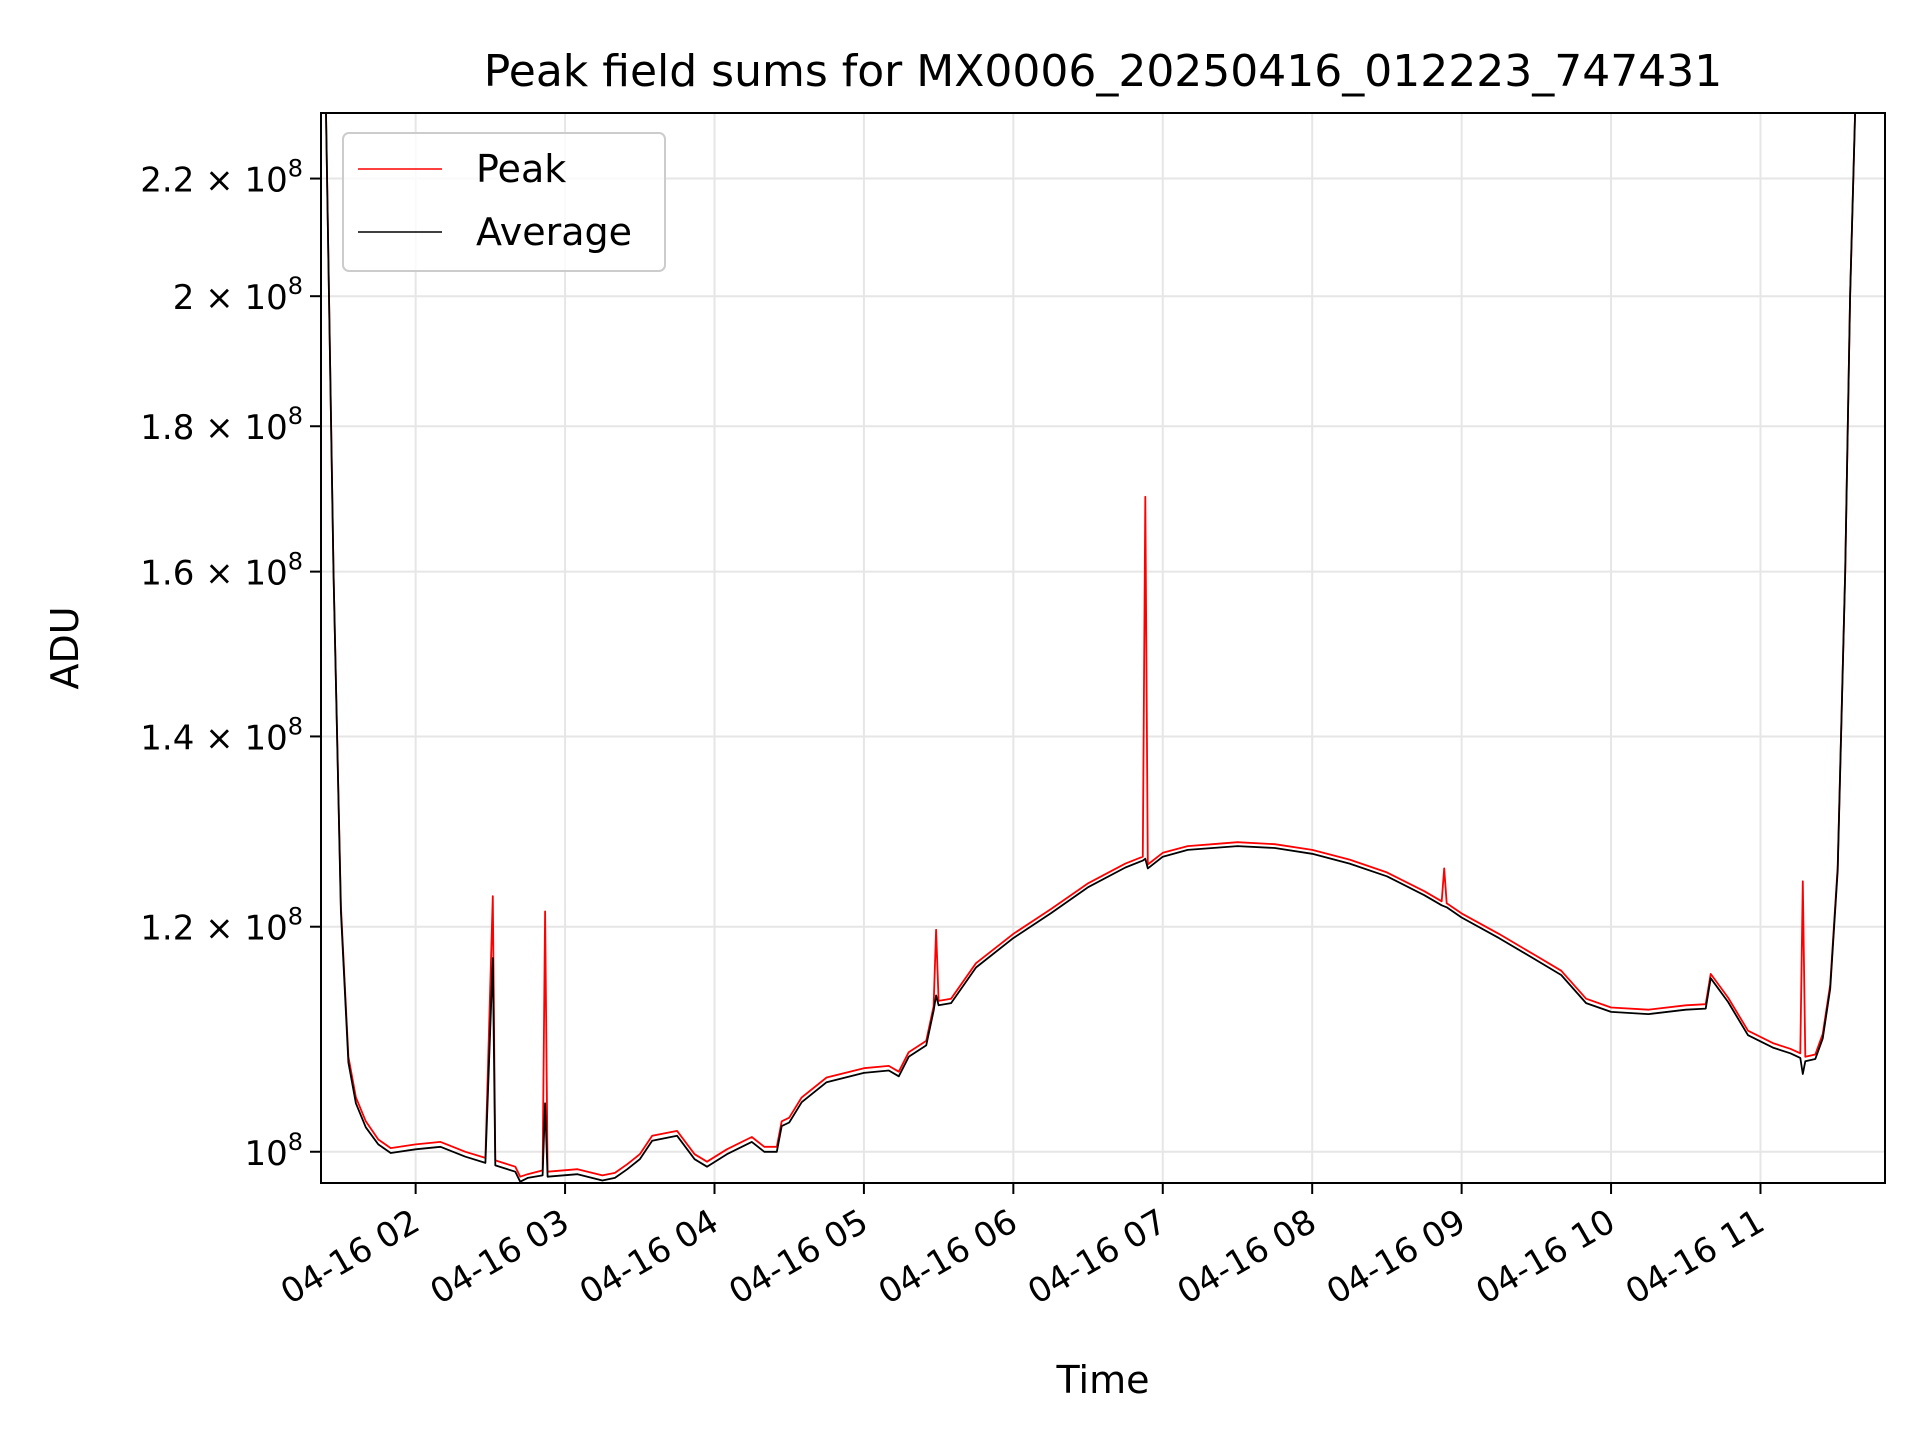 Image resolution: width=1920 pixels, height=1440 pixels. What do you see at coordinates (213, 181) in the screenshot?
I see `y-tick-label-base: 2.2 × 10` at bounding box center [213, 181].